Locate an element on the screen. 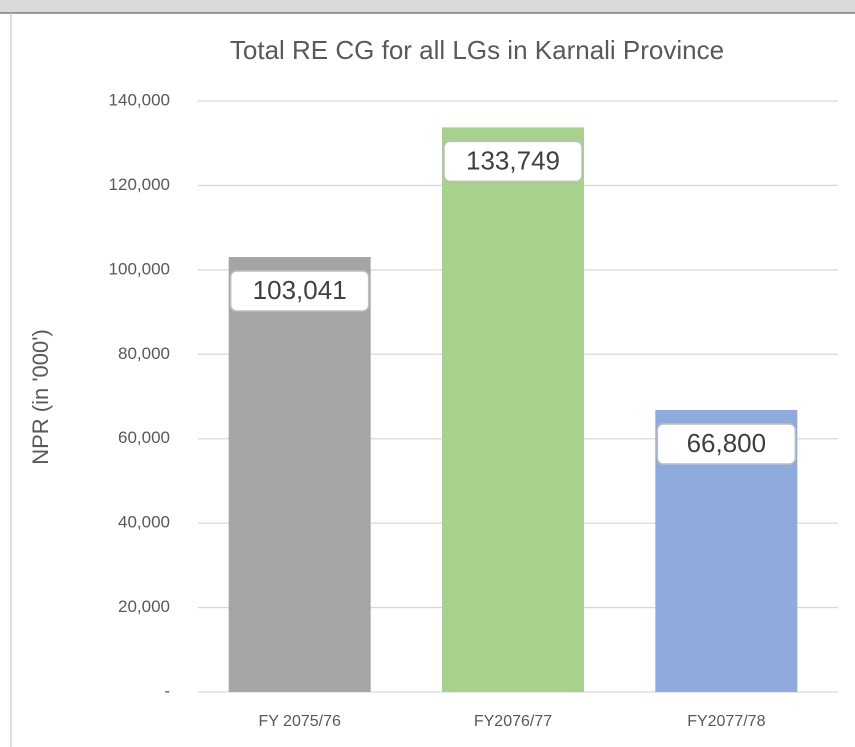 The width and height of the screenshot is (855, 747). data-label: 66,800 is located at coordinates (727, 443).